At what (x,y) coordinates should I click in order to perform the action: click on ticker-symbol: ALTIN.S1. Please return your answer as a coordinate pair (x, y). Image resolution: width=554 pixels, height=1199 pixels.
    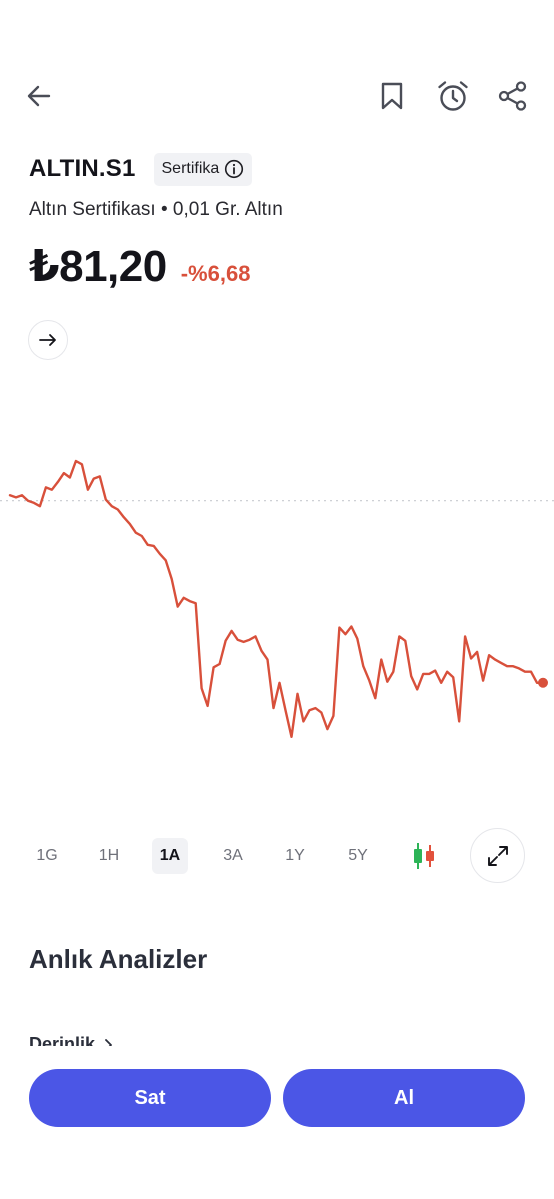
    Looking at the image, I should click on (82, 168).